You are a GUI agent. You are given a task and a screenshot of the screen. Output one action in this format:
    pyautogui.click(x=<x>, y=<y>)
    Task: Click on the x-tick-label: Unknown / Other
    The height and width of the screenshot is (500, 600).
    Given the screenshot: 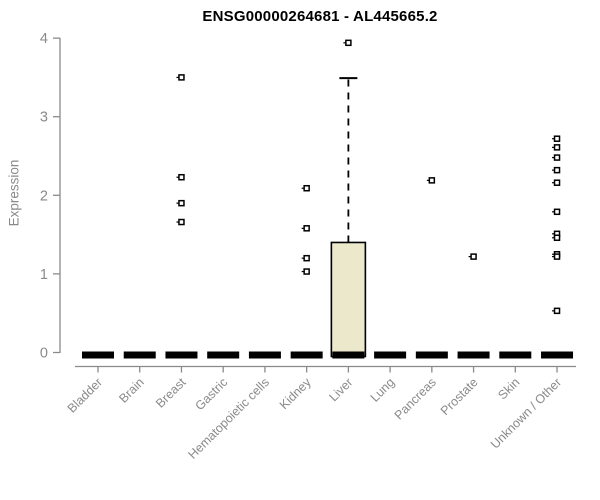 What is the action you would take?
    pyautogui.click(x=526, y=413)
    